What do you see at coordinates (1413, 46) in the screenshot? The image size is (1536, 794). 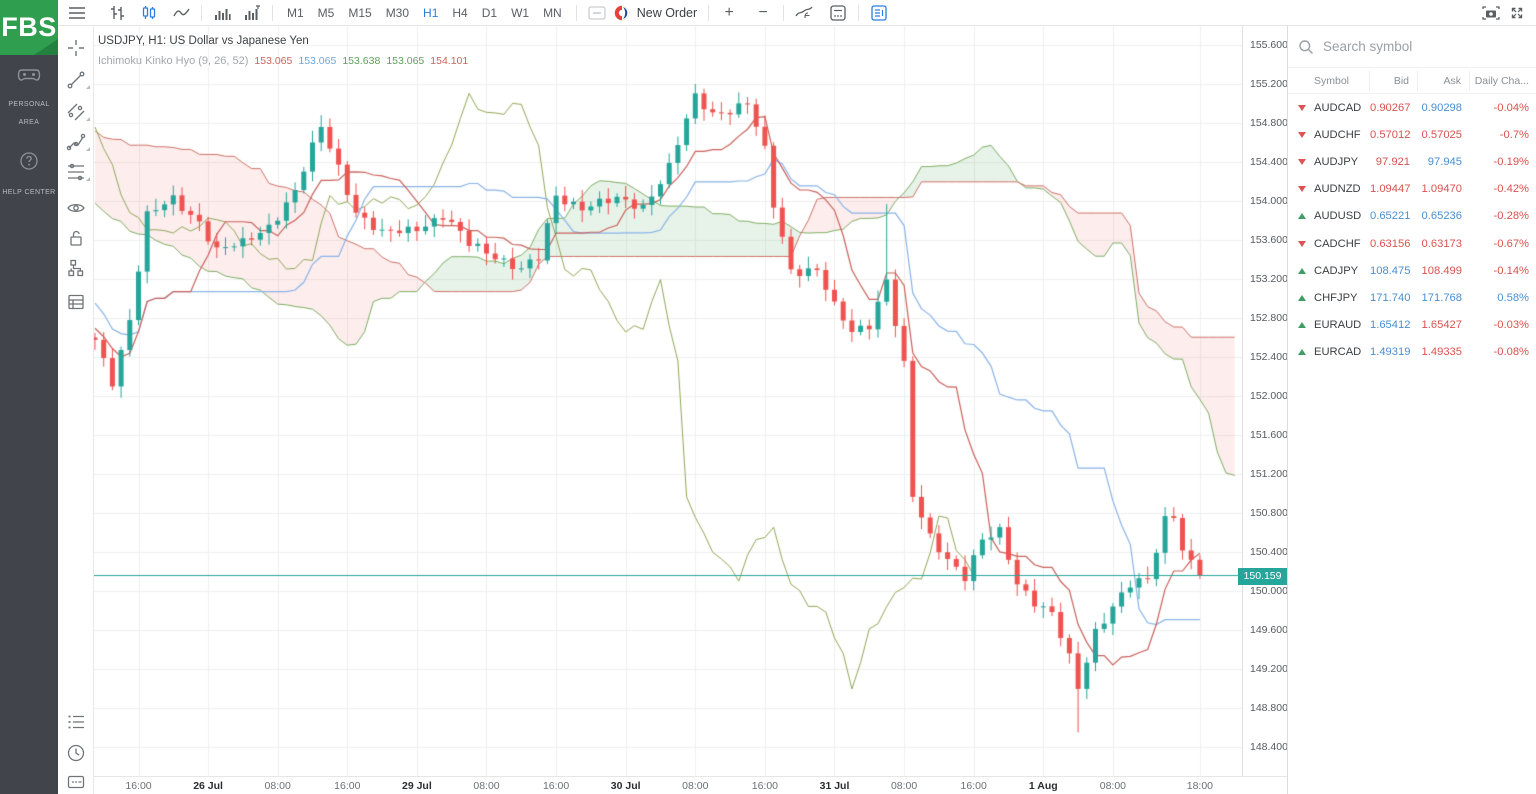 I see `search-symbol-input` at bounding box center [1413, 46].